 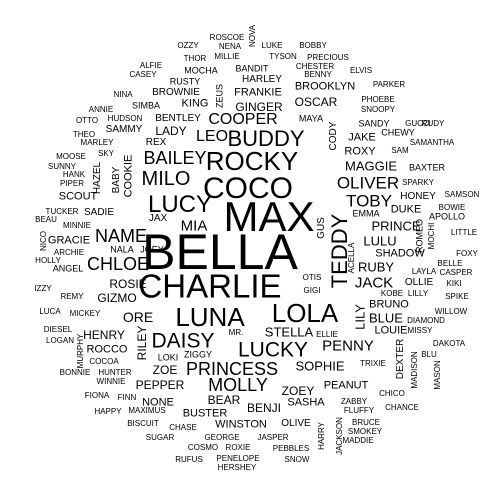 I want to click on word-nala: NALA, so click(x=122, y=249).